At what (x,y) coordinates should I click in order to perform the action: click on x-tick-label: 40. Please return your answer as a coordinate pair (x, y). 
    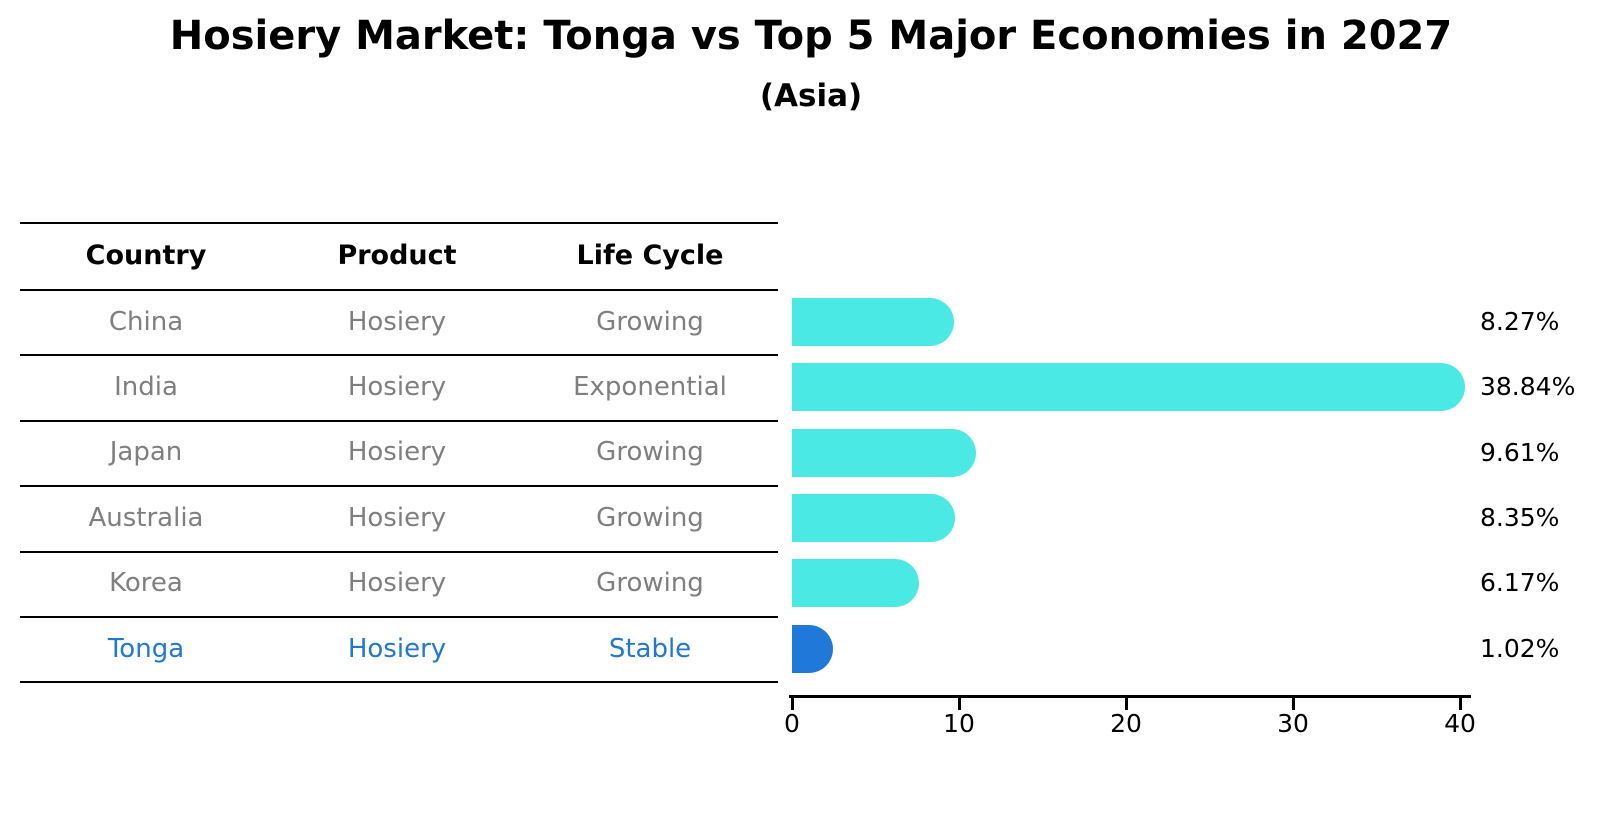
    Looking at the image, I should click on (1460, 723).